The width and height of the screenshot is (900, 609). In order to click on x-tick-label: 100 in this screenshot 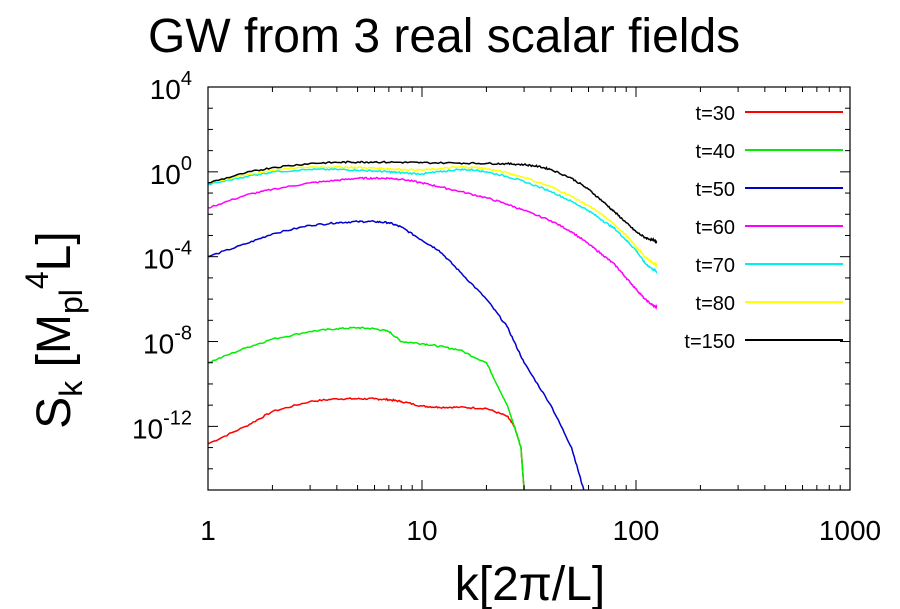, I will do `click(636, 530)`.